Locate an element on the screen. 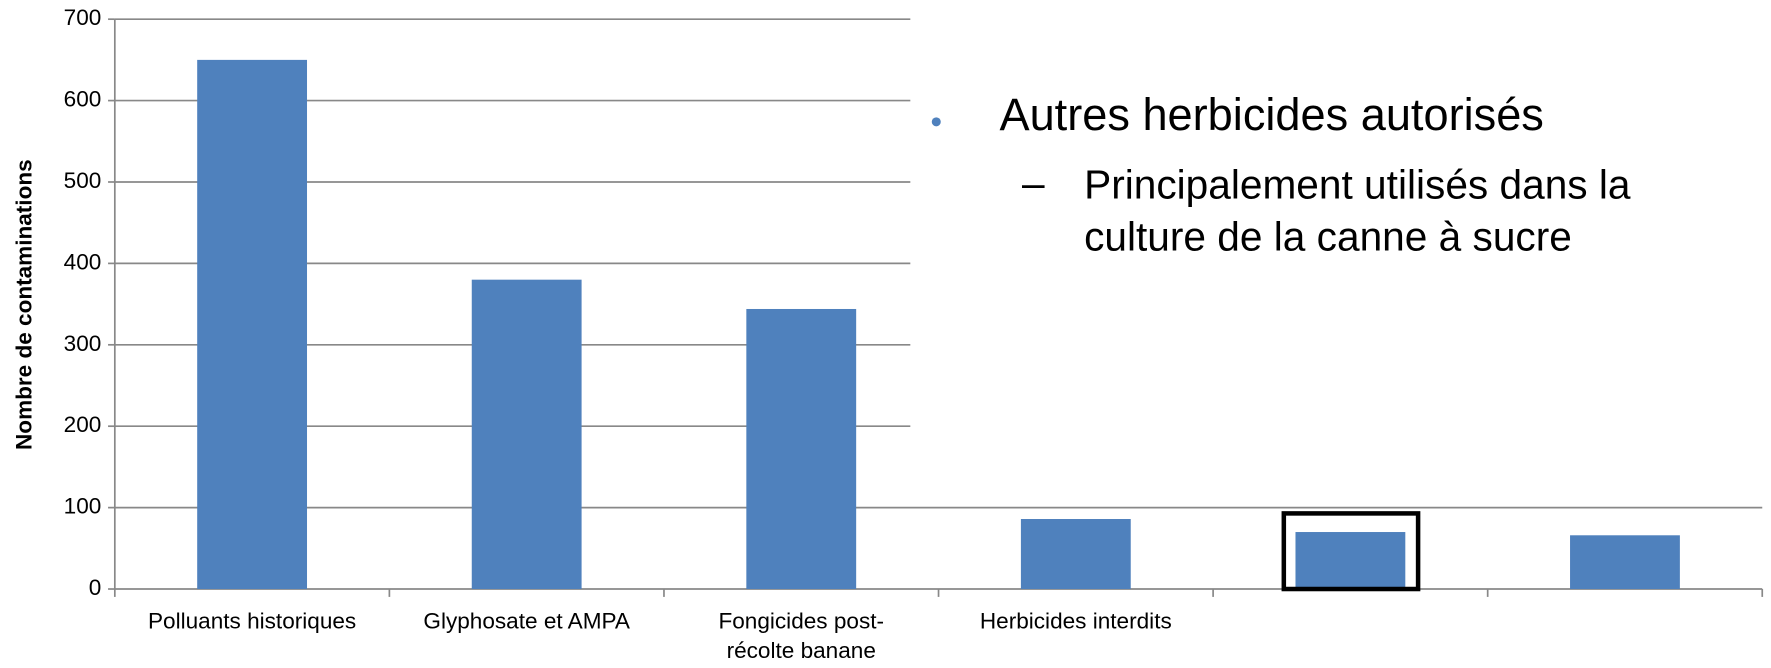 The image size is (1771, 668). x-tick-label: Herbicides interdits is located at coordinates (1075, 622).